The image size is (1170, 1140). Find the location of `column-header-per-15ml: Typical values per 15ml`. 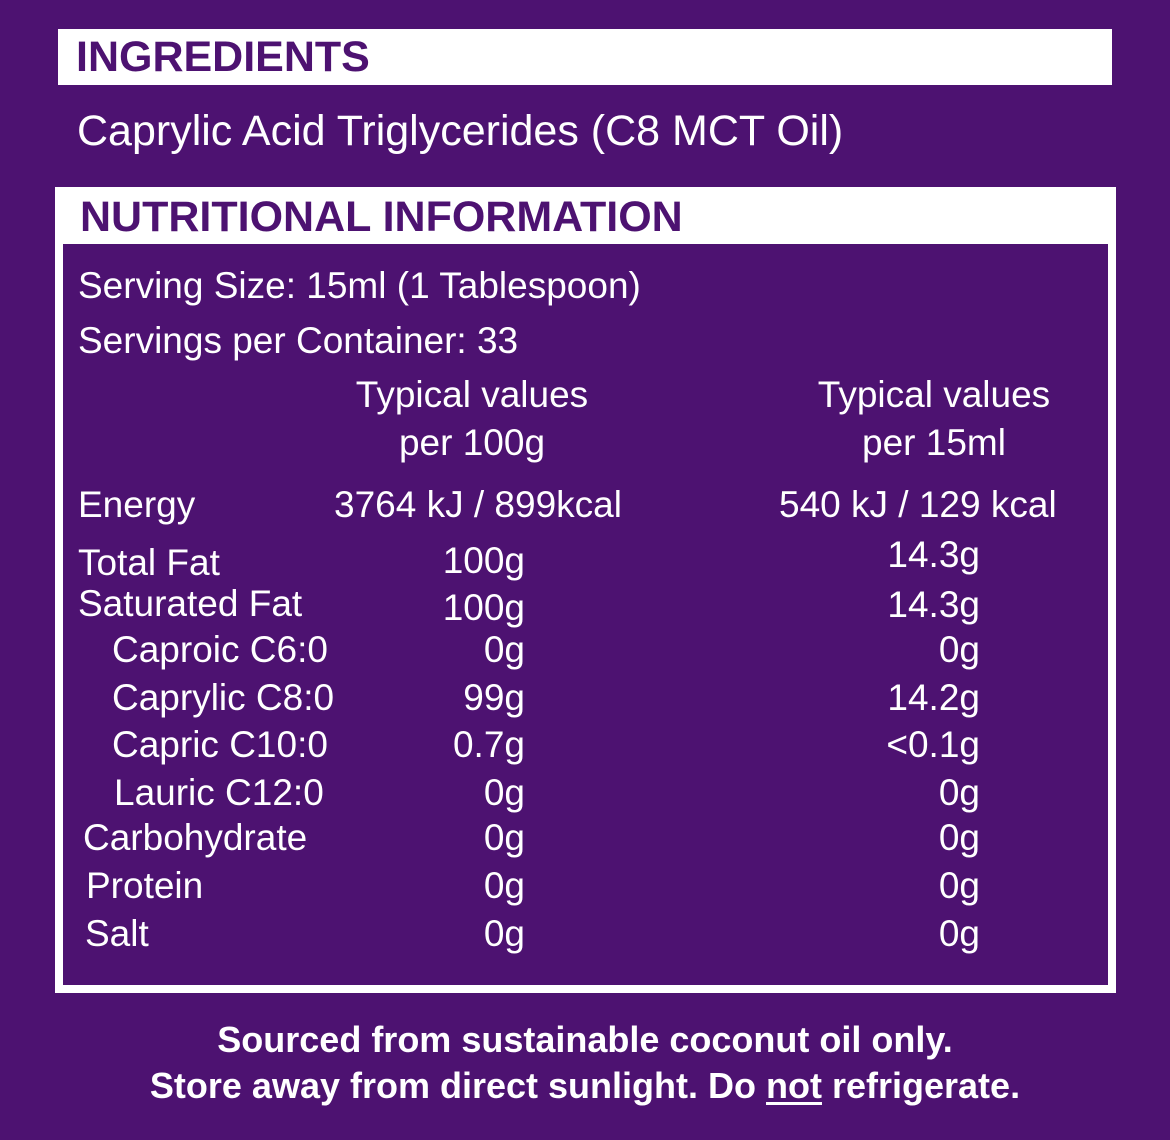

column-header-per-15ml: Typical values per 15ml is located at coordinates (934, 419).